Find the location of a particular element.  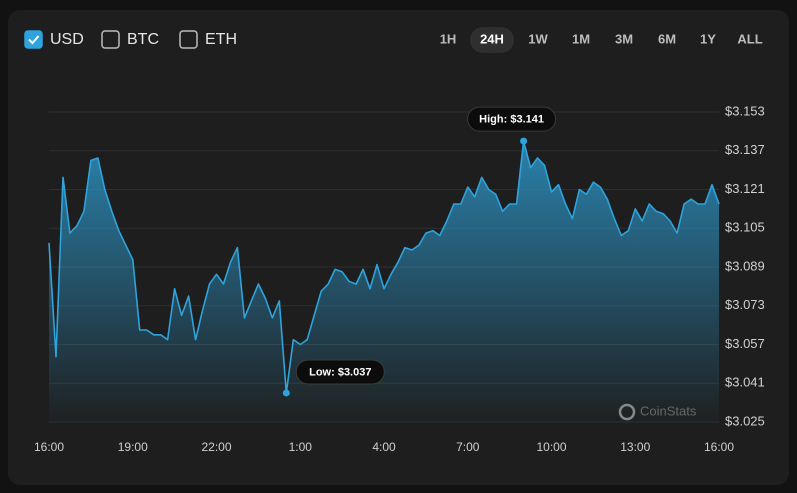

y-tick-label: $3.073 is located at coordinates (745, 304).